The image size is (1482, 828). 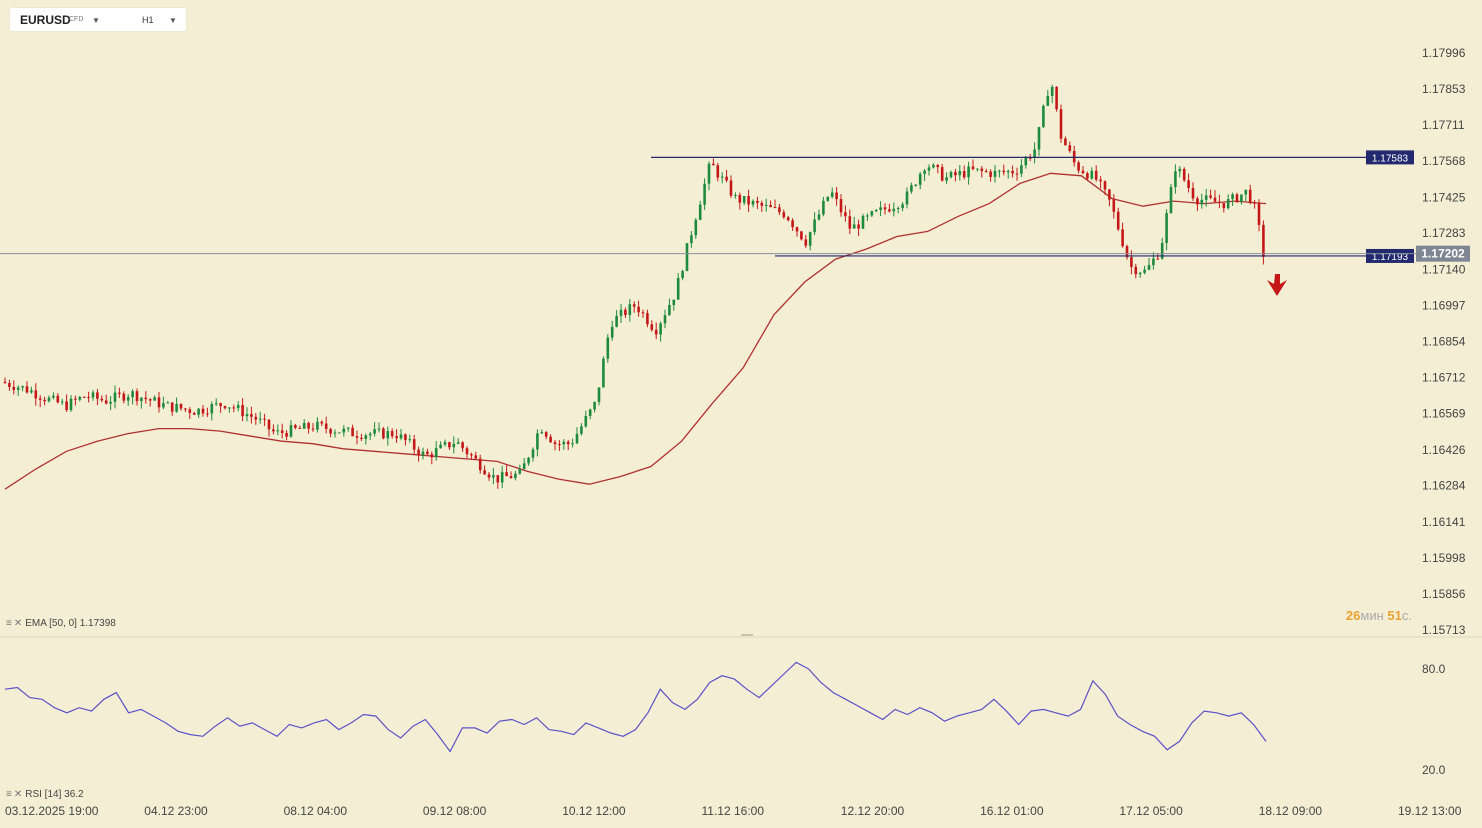 I want to click on timer-seconds: 51, so click(x=1394, y=615).